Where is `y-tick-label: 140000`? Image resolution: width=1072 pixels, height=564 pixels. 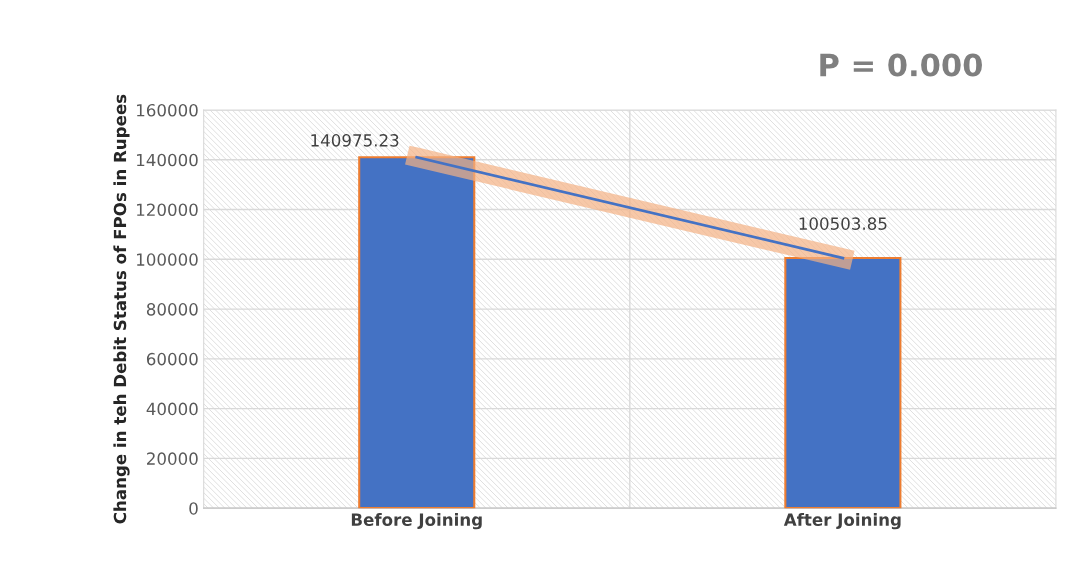
y-tick-label: 140000 is located at coordinates (167, 160).